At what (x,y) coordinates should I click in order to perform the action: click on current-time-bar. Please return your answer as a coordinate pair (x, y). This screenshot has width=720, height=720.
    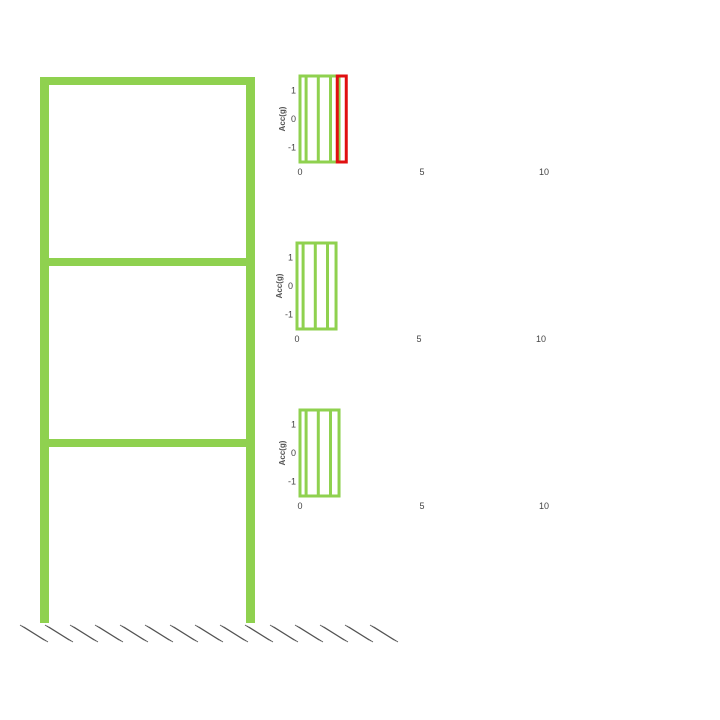
    Looking at the image, I should click on (341, 119).